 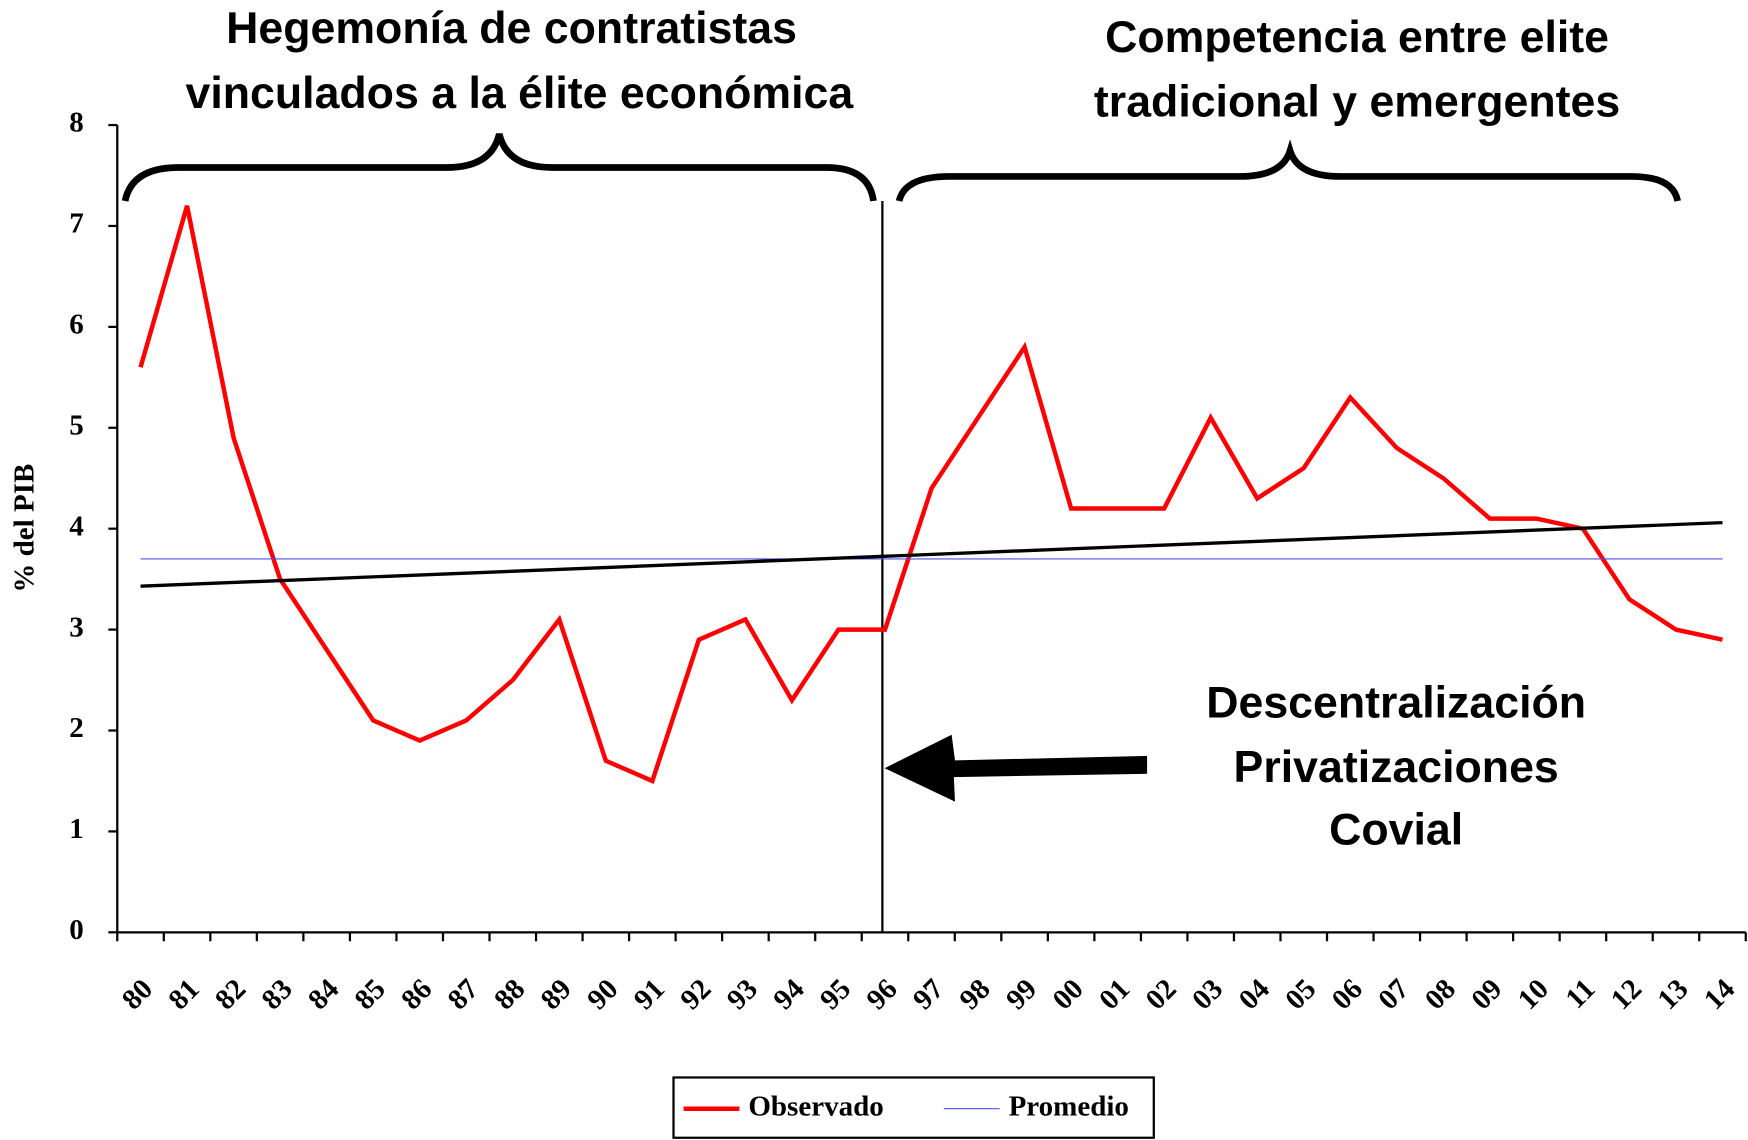 What do you see at coordinates (520, 93) in the screenshot?
I see `annotation: vinculados a la élite económica` at bounding box center [520, 93].